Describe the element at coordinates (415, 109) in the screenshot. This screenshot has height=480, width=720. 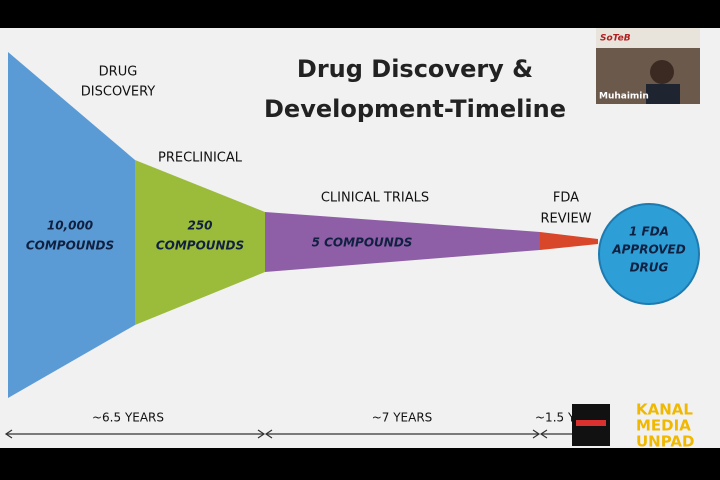
I see `title: Development-Timeline` at that location.